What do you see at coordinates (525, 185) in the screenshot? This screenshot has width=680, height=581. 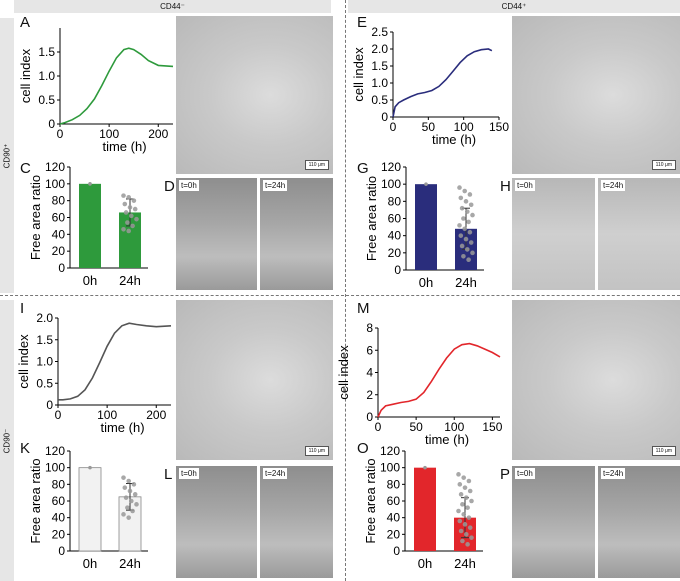 I see `label-h-t0: t=0h` at bounding box center [525, 185].